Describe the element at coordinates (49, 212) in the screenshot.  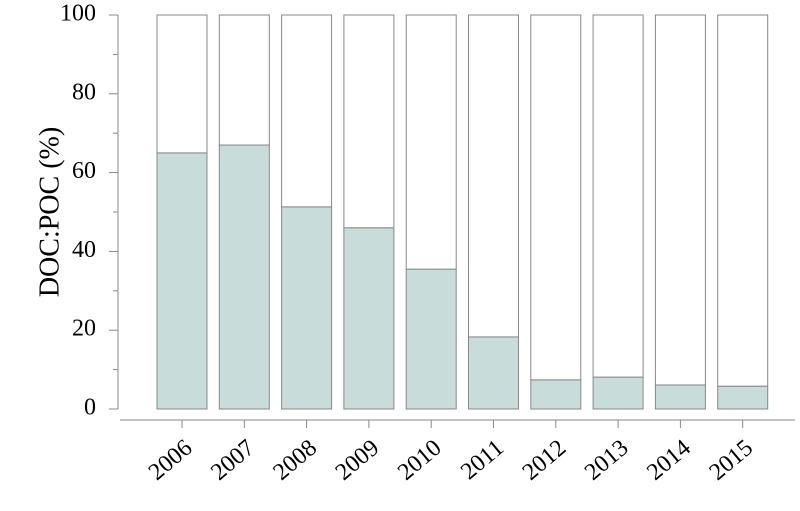
I see `y-axis-label: DOC:POC (%)` at that location.